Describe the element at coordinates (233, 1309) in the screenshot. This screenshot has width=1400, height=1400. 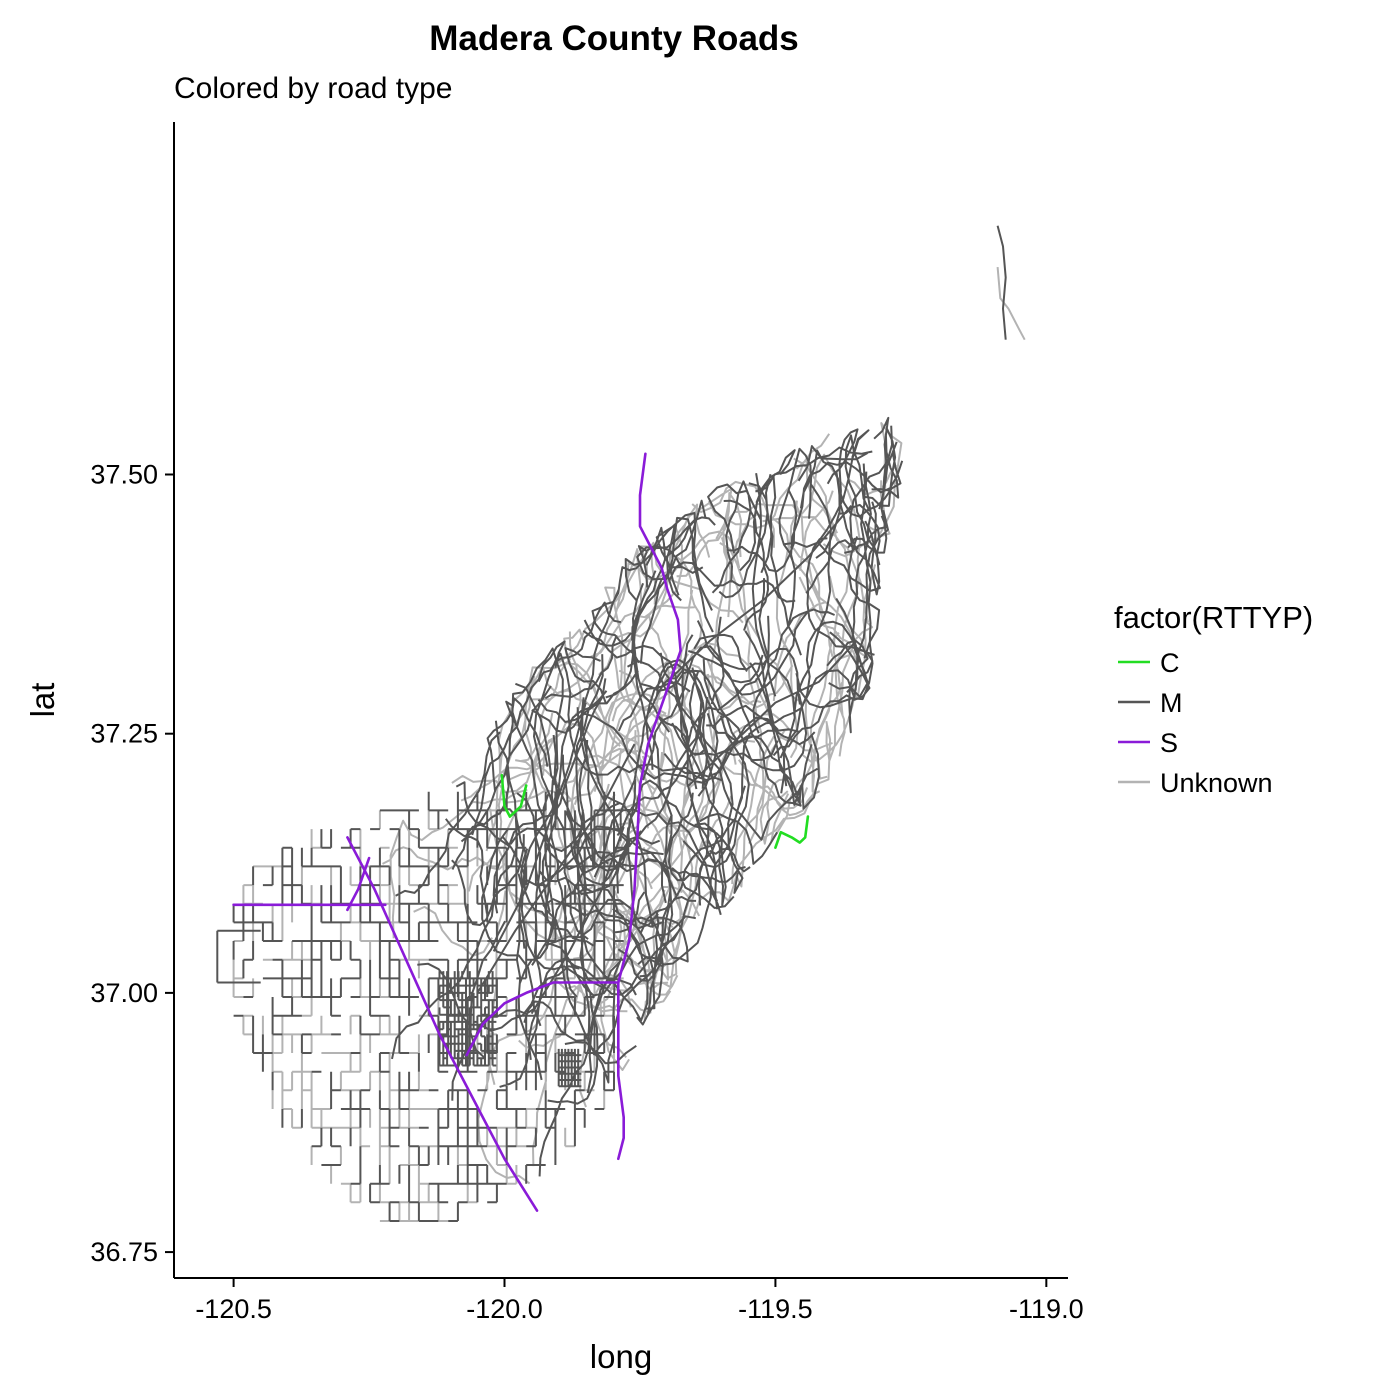
I see `x-tick-label: -120.5` at that location.